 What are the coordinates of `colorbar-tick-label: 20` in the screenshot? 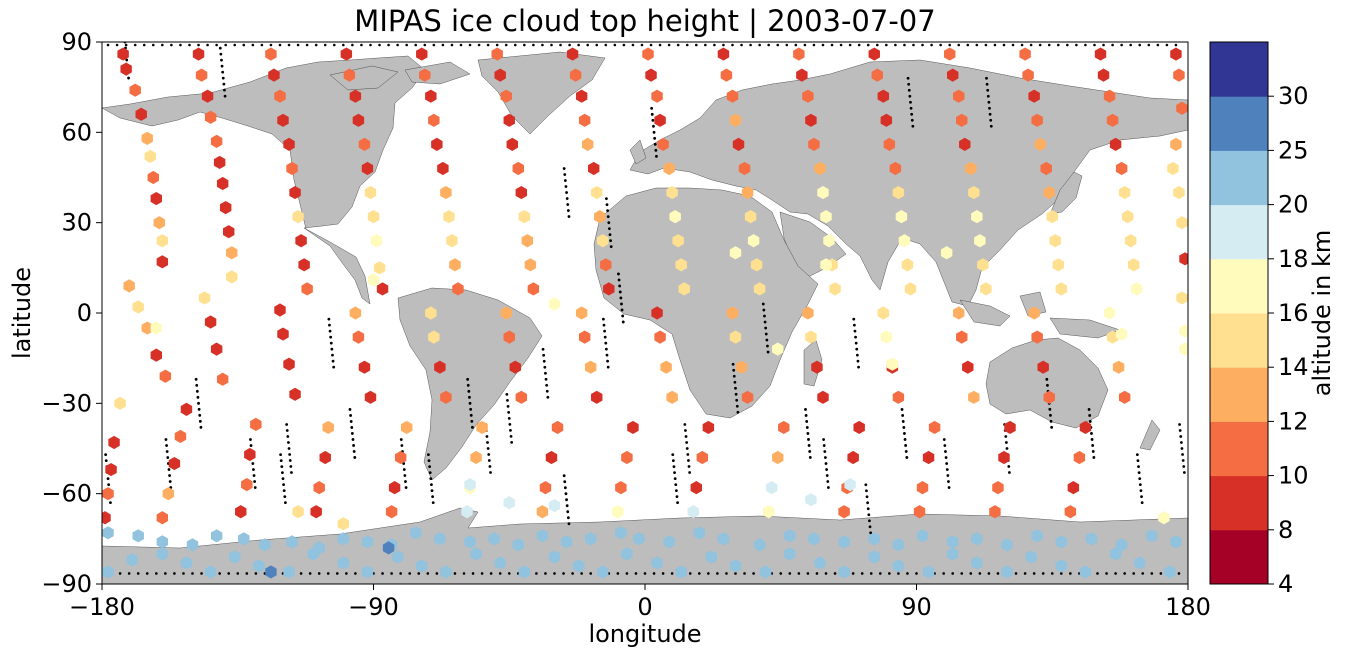 It's located at (1293, 205).